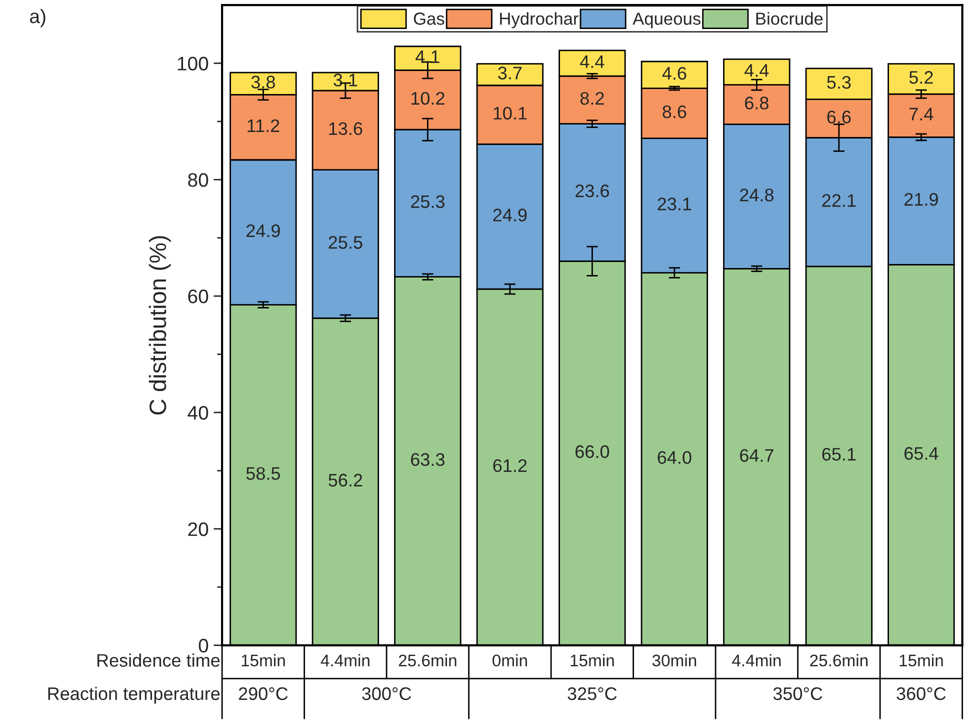  What do you see at coordinates (387, 693) in the screenshot?
I see `text: 300°C` at bounding box center [387, 693].